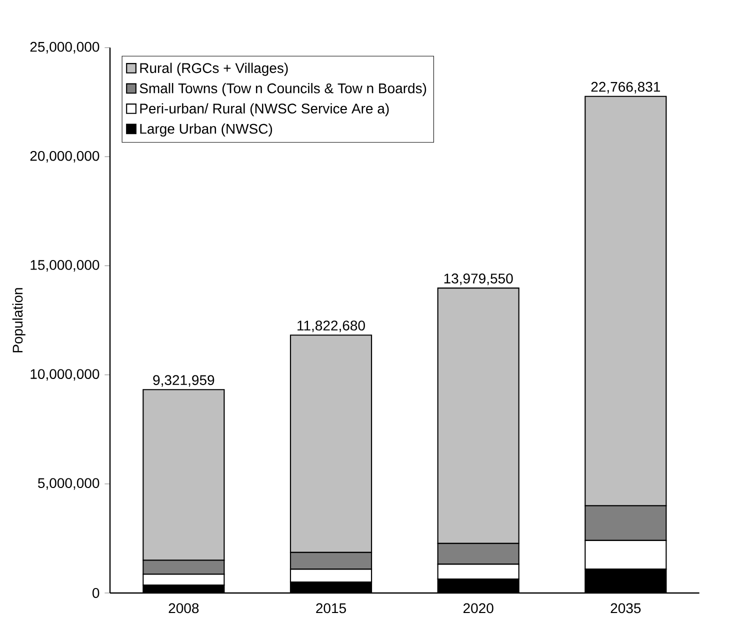 The image size is (734, 630). Describe the element at coordinates (96, 593) in the screenshot. I see `y-tick-label: 0` at that location.